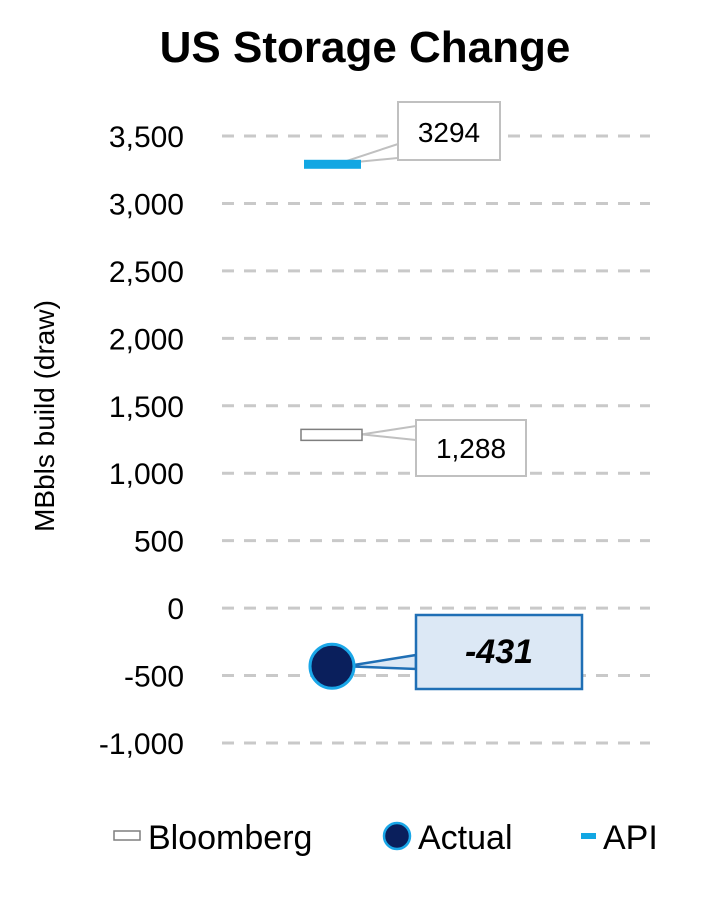 This screenshot has height=917, width=705. What do you see at coordinates (175, 609) in the screenshot?
I see `y-tick-label: 0` at bounding box center [175, 609].